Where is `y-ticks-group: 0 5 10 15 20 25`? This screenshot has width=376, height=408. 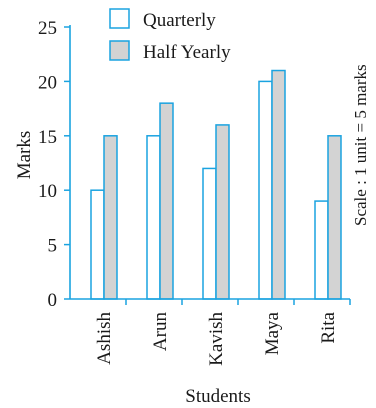 y-ticks-group: 0 5 10 15 20 25 is located at coordinates (54, 164).